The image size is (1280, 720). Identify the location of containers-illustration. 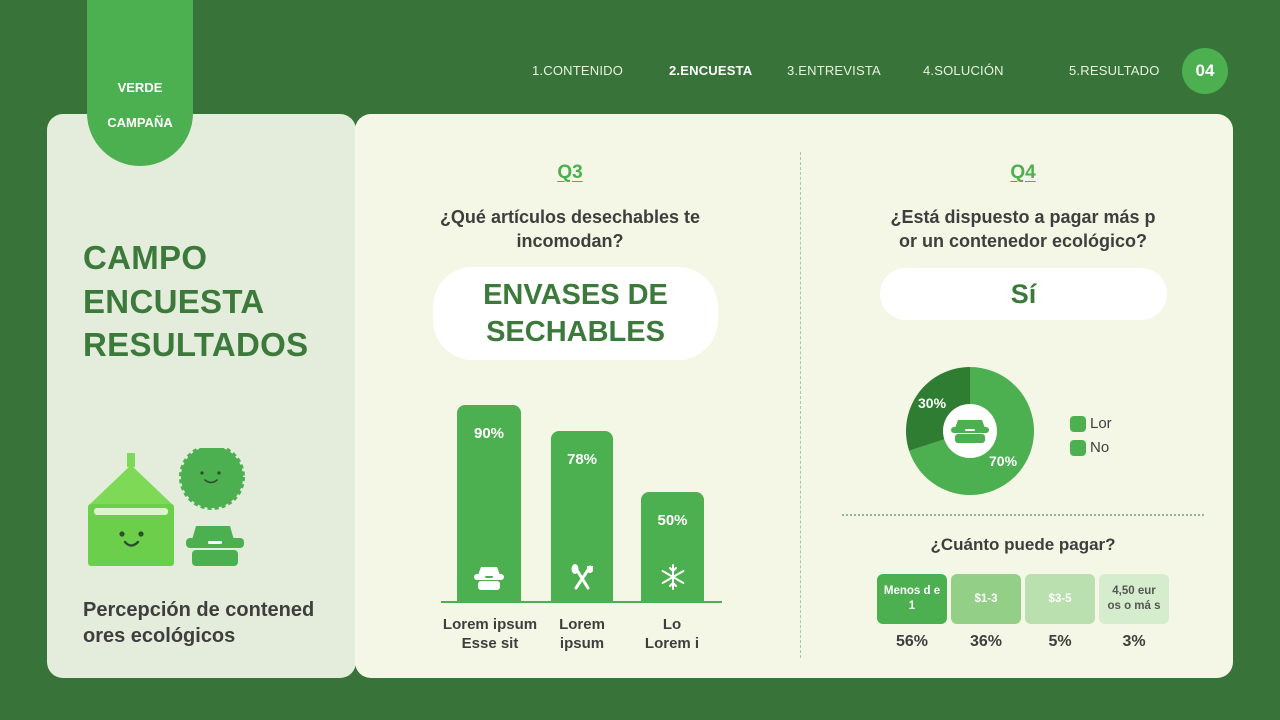
(166, 507).